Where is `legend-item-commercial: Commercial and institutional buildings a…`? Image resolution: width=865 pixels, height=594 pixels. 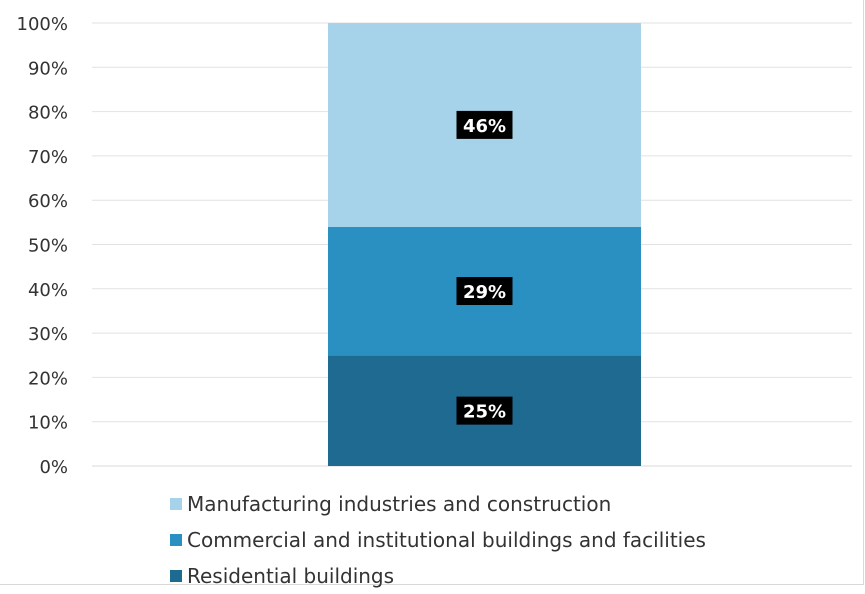 legend-item-commercial: Commercial and institutional buildings a… is located at coordinates (510, 540).